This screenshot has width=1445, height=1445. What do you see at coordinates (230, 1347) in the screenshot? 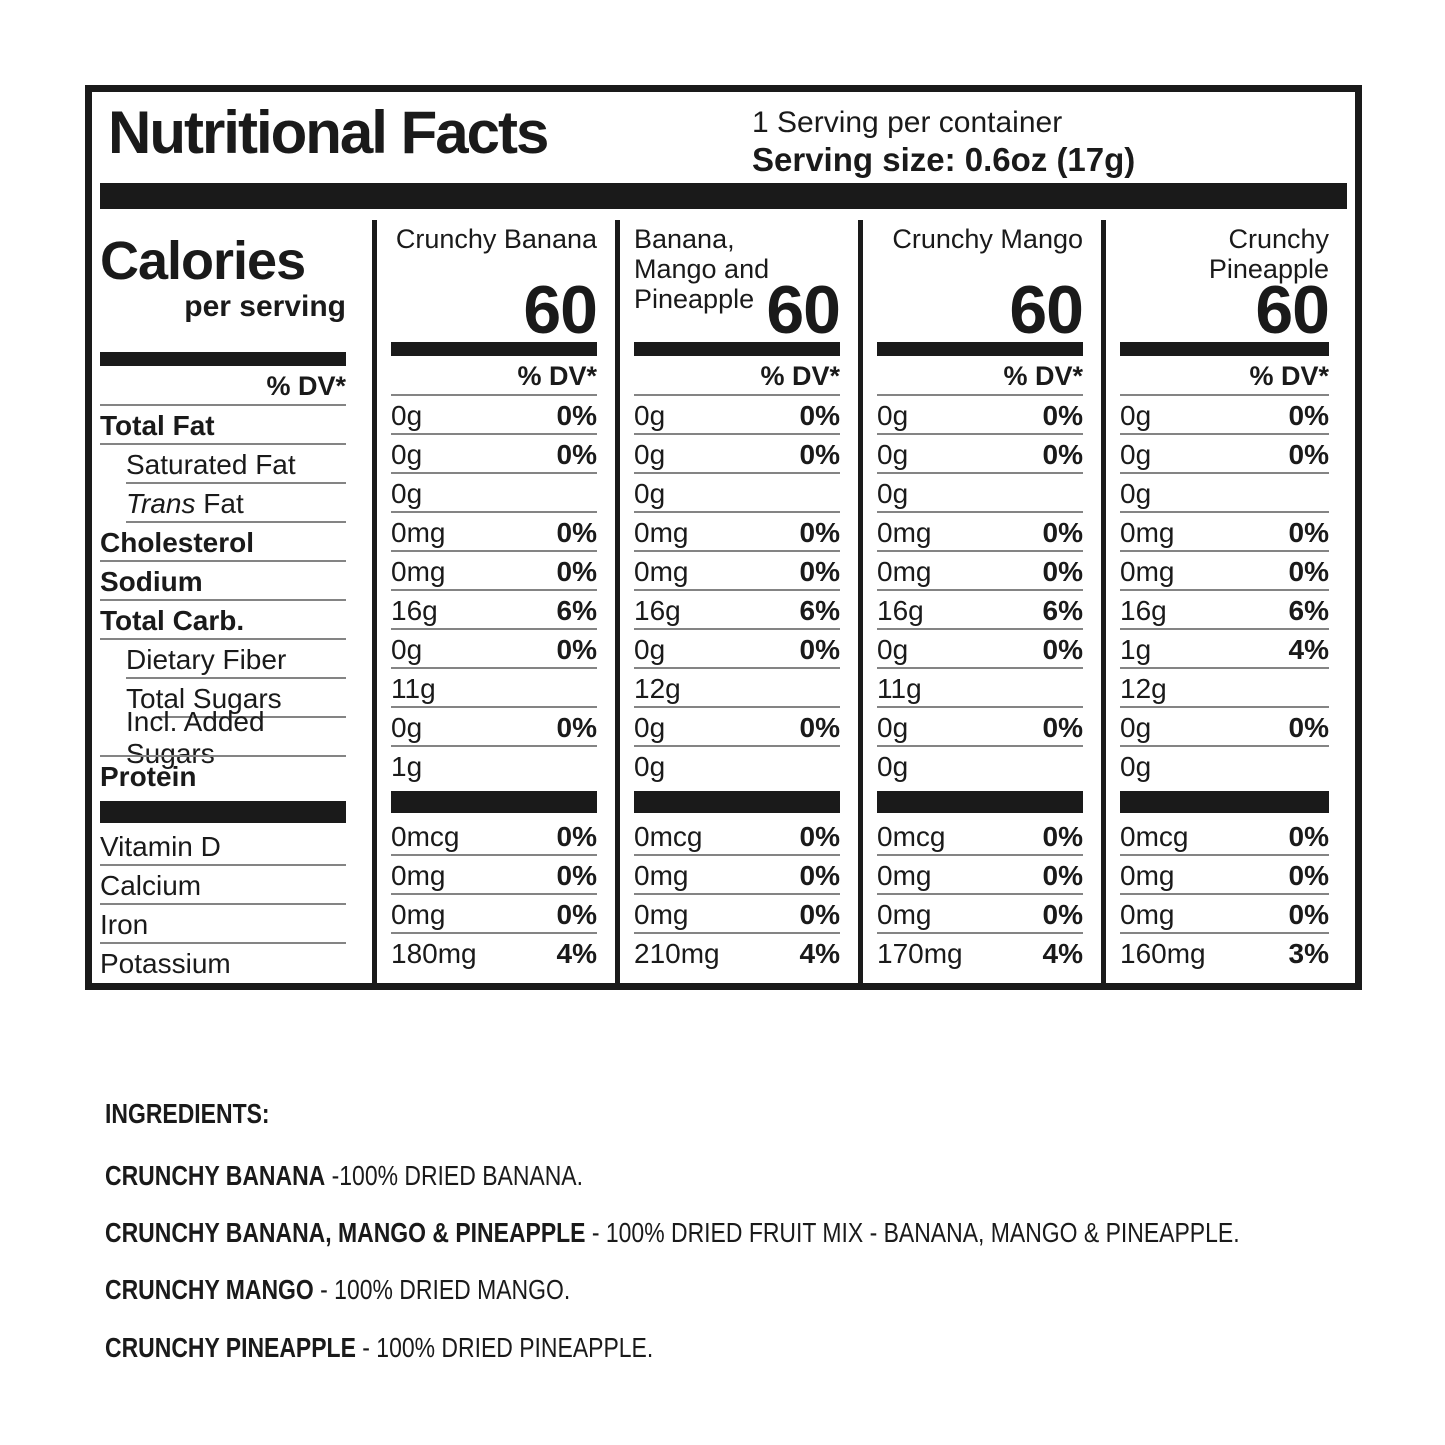
I see `ingredient-name: CRUNCHY PINEAPPLE` at bounding box center [230, 1347].